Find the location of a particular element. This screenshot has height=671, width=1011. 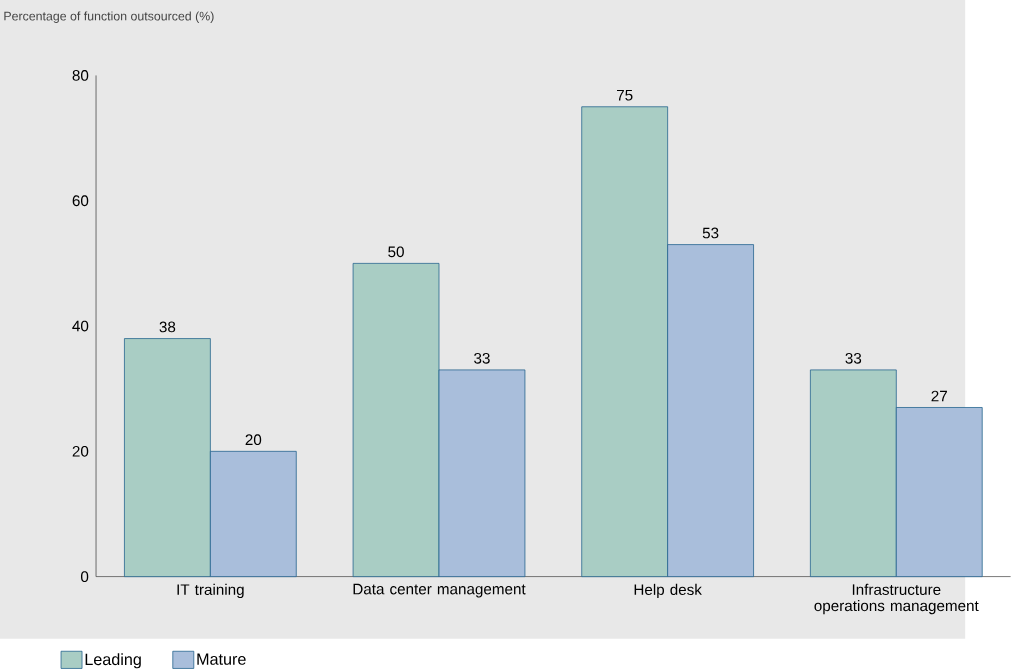

x-tick-label: Data center management is located at coordinates (439, 590).